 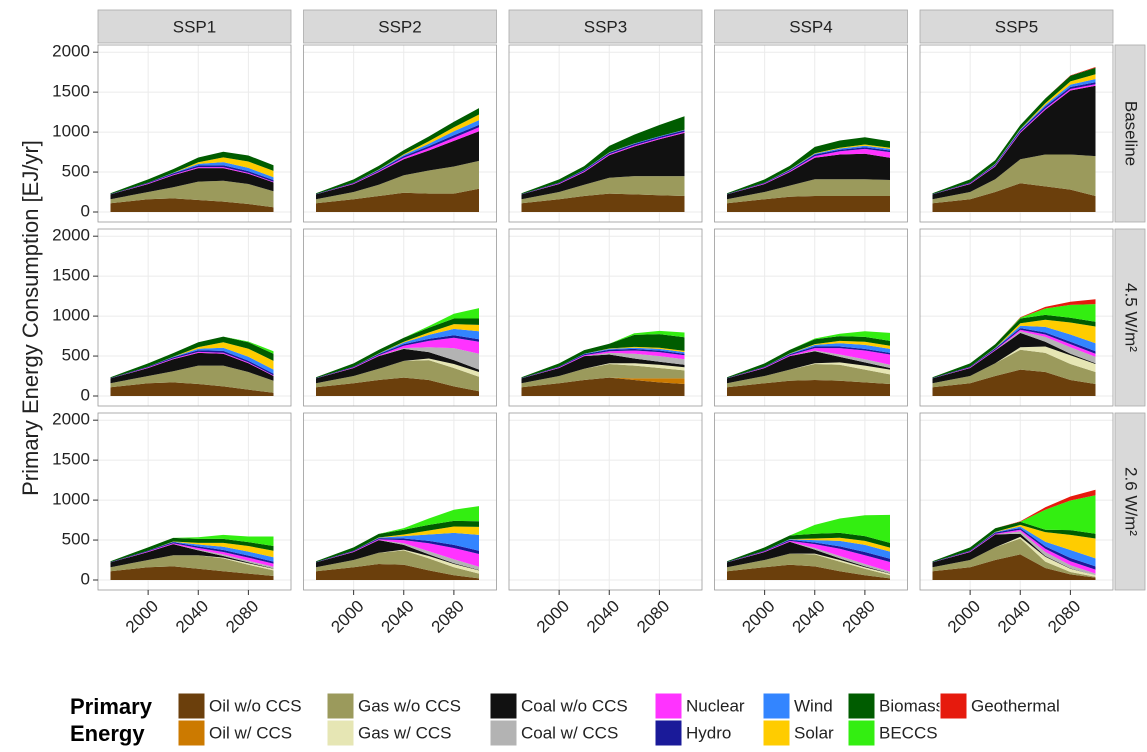 I want to click on legend-title: Primary Energy, so click(x=111, y=720).